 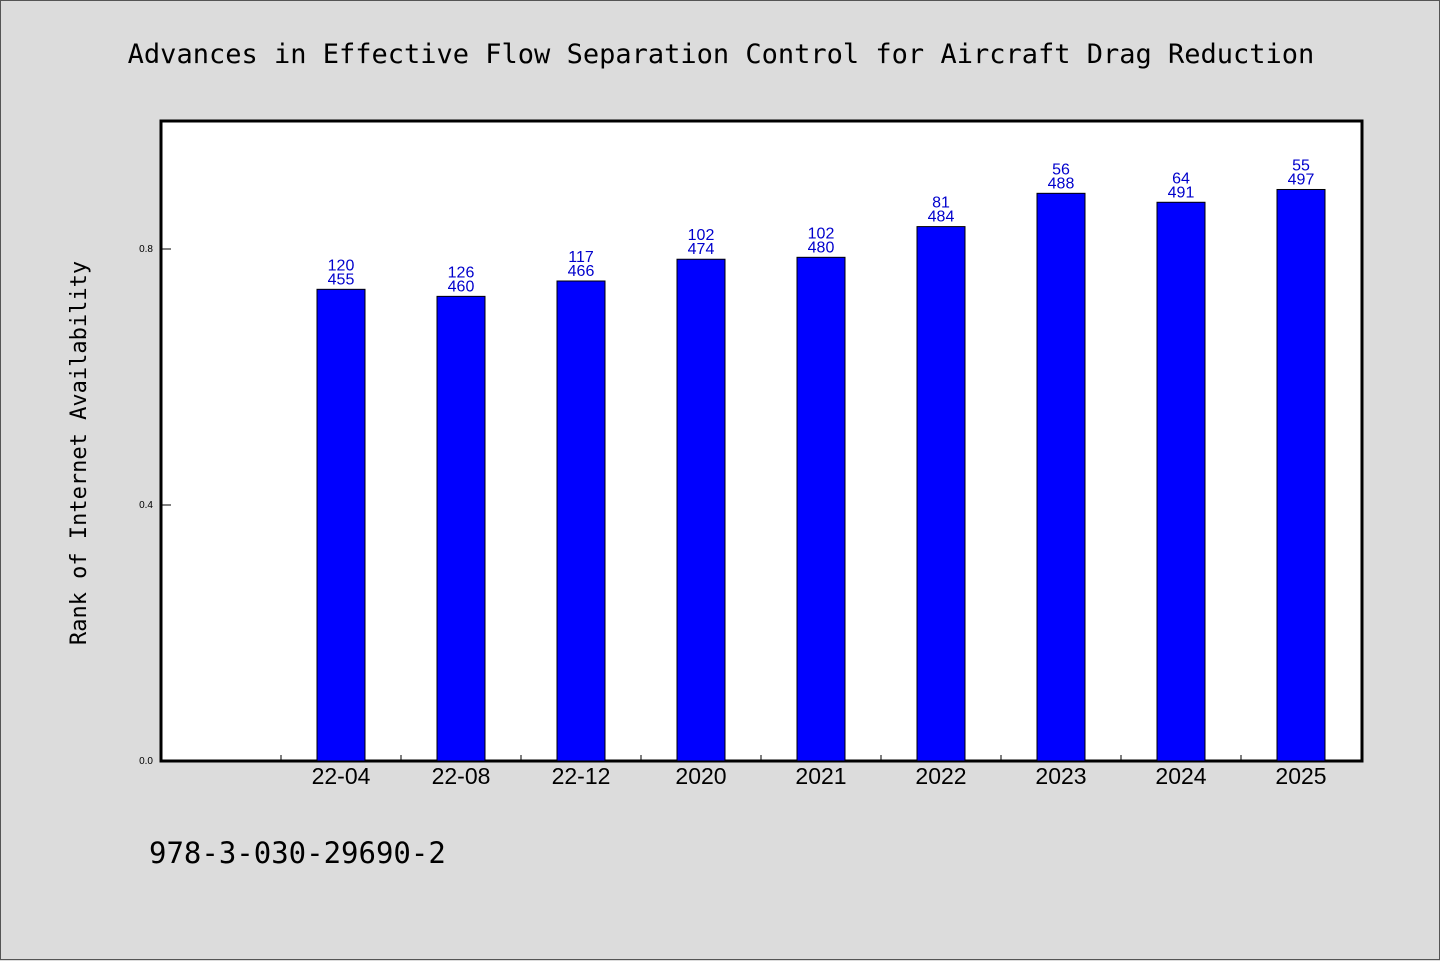 I want to click on bar-data-label-bottom: 480, so click(x=821, y=247).